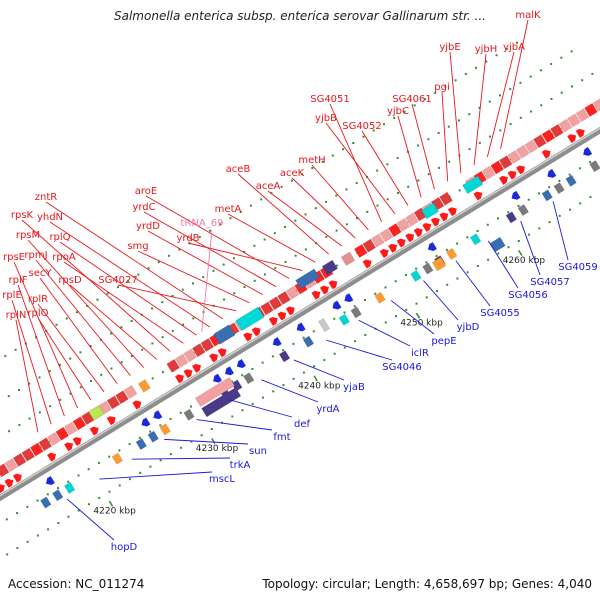 The height and width of the screenshot is (600, 600). I want to click on gene-label-zntR: zntR, so click(129, 256).